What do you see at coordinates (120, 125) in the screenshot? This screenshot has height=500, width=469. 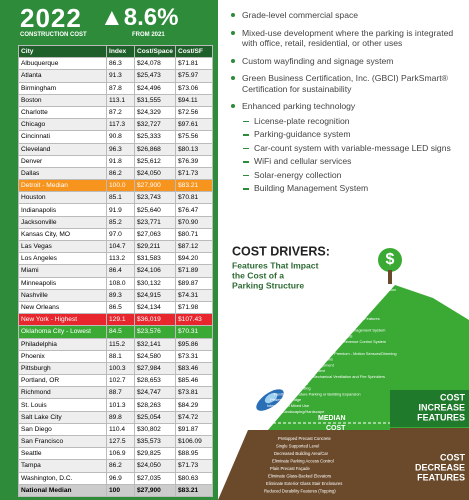 I see `cell: 117.3` at bounding box center [120, 125].